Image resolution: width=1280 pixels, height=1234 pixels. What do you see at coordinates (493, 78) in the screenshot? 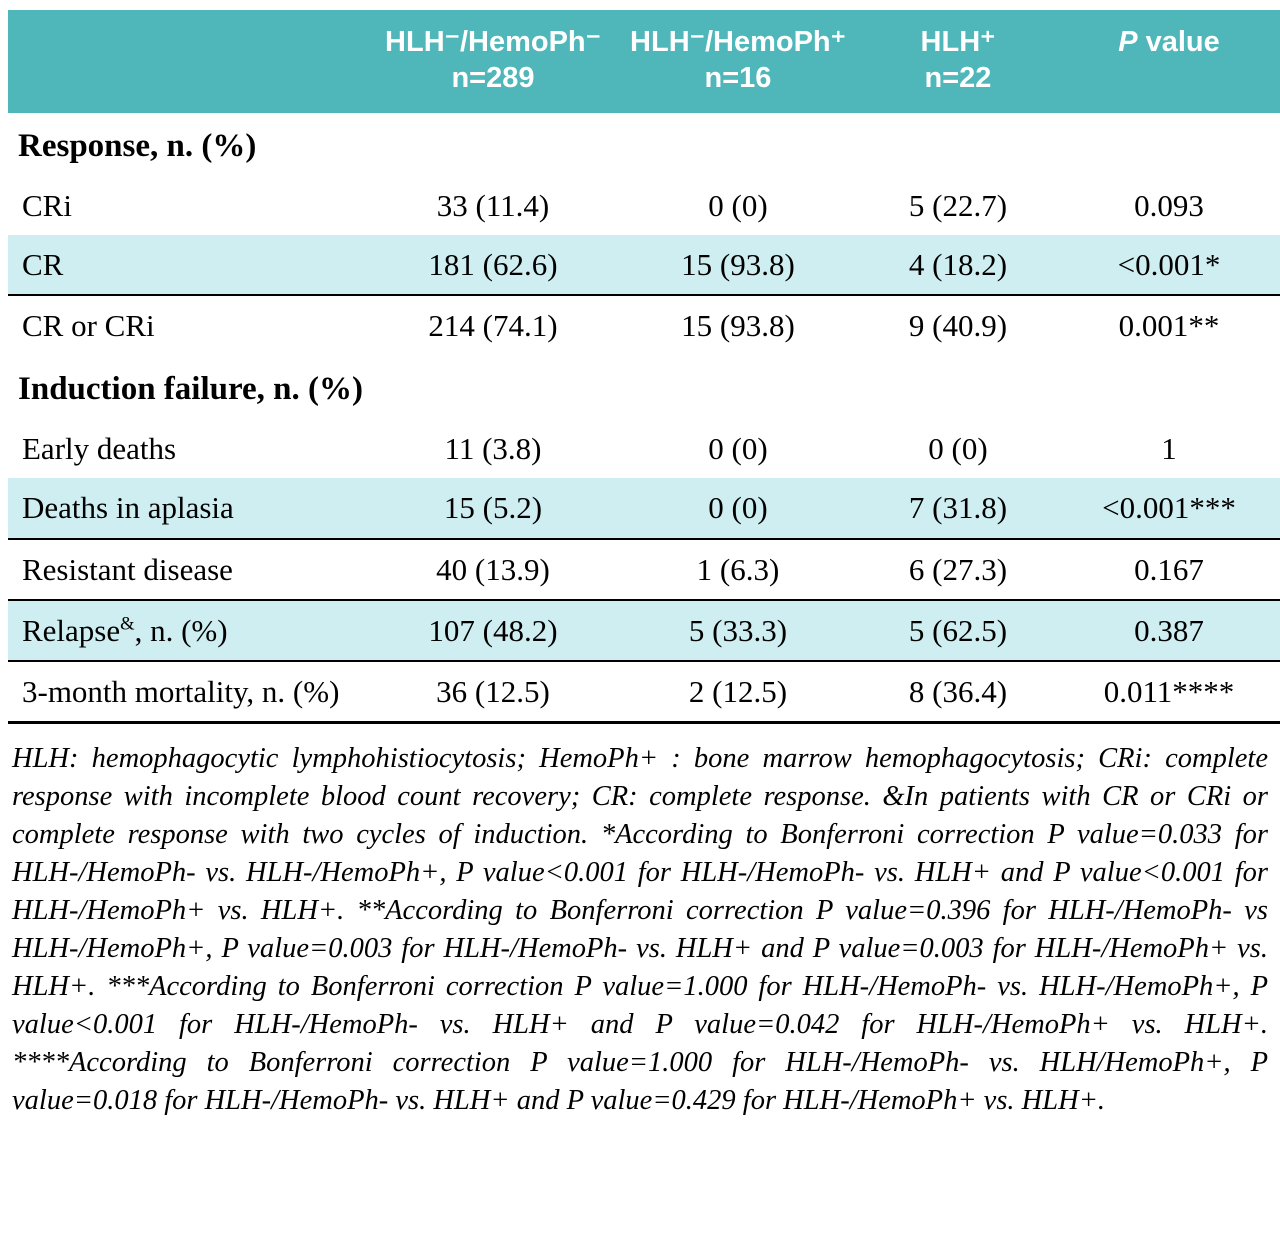
I see `header-group-n: n=289` at bounding box center [493, 78].